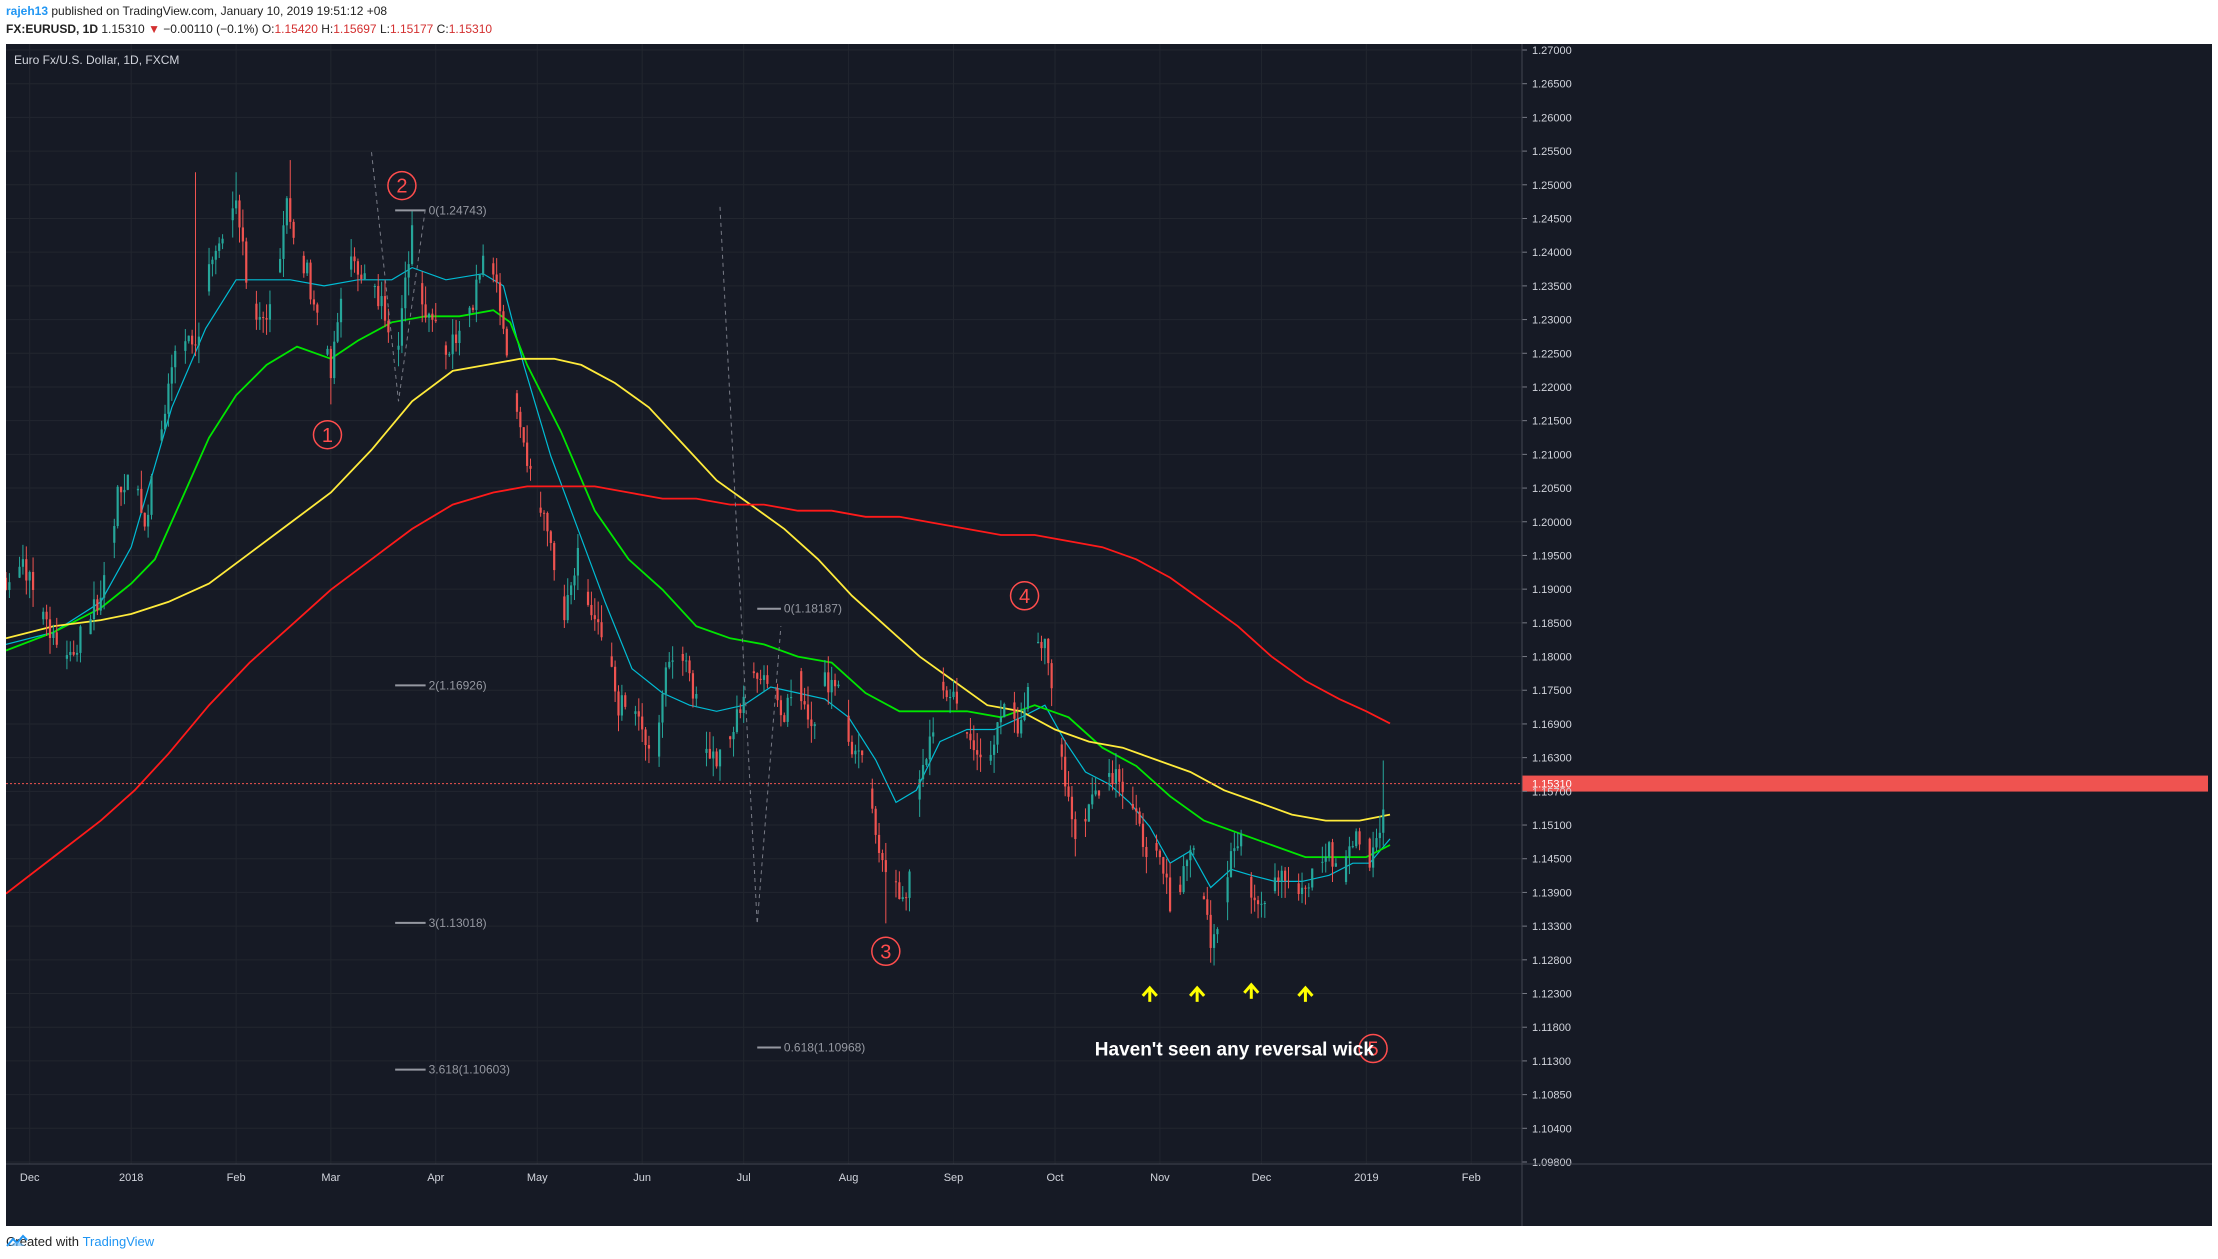  I want to click on time-tick-label: Nov, so click(1160, 1178).